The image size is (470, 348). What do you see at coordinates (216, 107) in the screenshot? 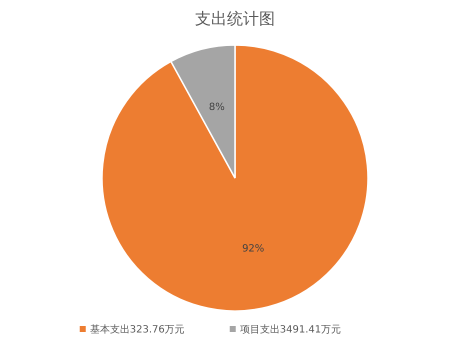
I see `data-label: 8%` at bounding box center [216, 107].